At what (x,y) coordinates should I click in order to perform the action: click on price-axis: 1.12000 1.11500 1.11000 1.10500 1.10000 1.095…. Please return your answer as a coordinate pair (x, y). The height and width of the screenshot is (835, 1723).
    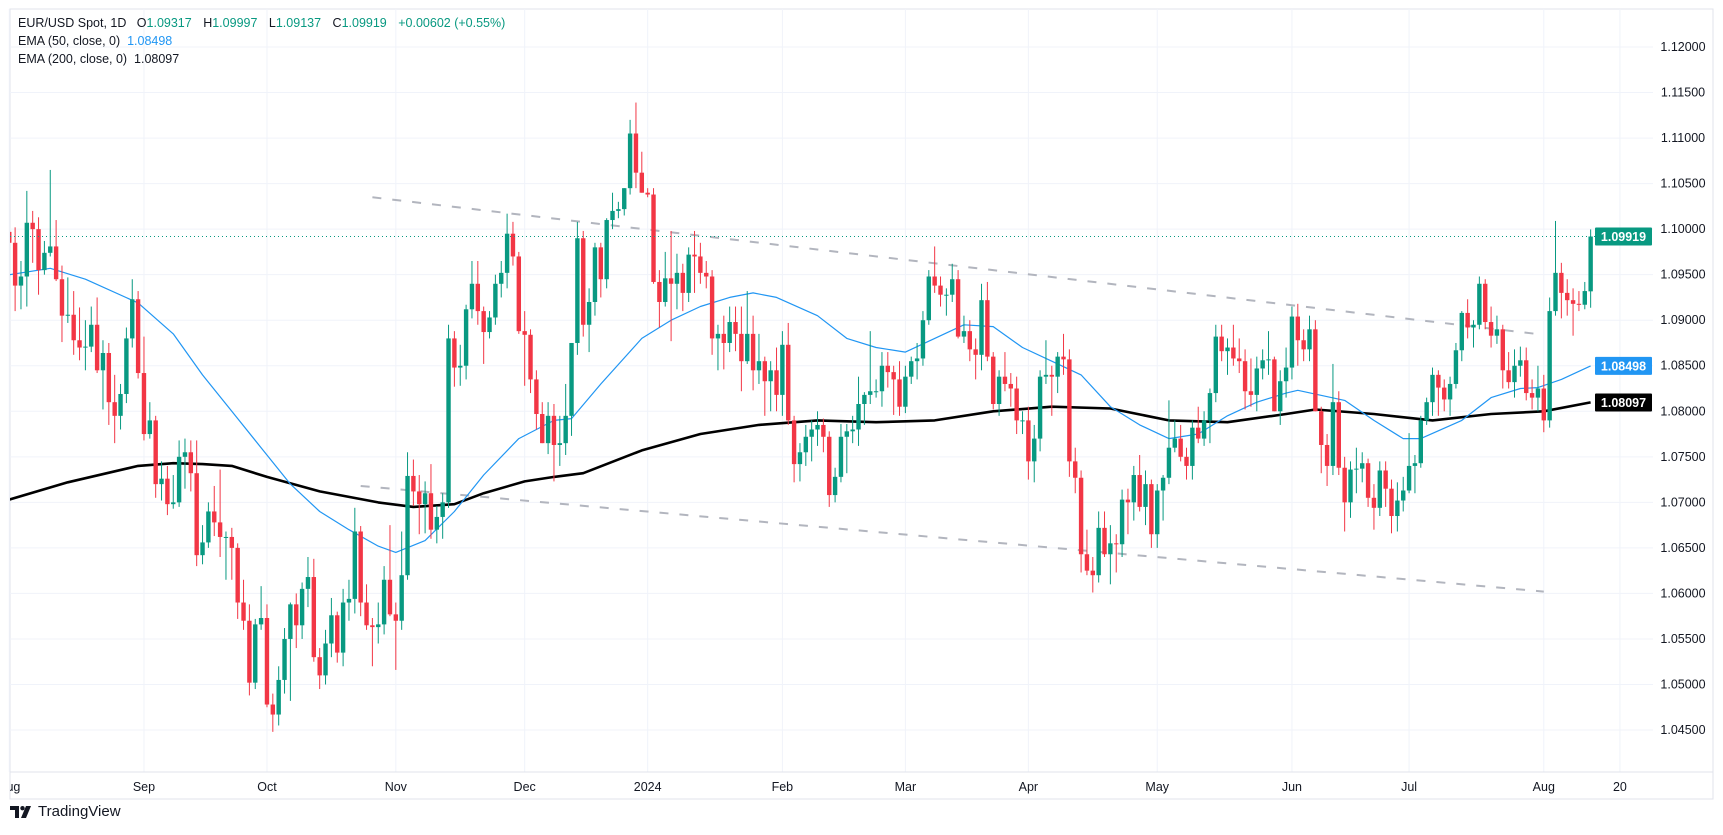
    Looking at the image, I should click on (1682, 388).